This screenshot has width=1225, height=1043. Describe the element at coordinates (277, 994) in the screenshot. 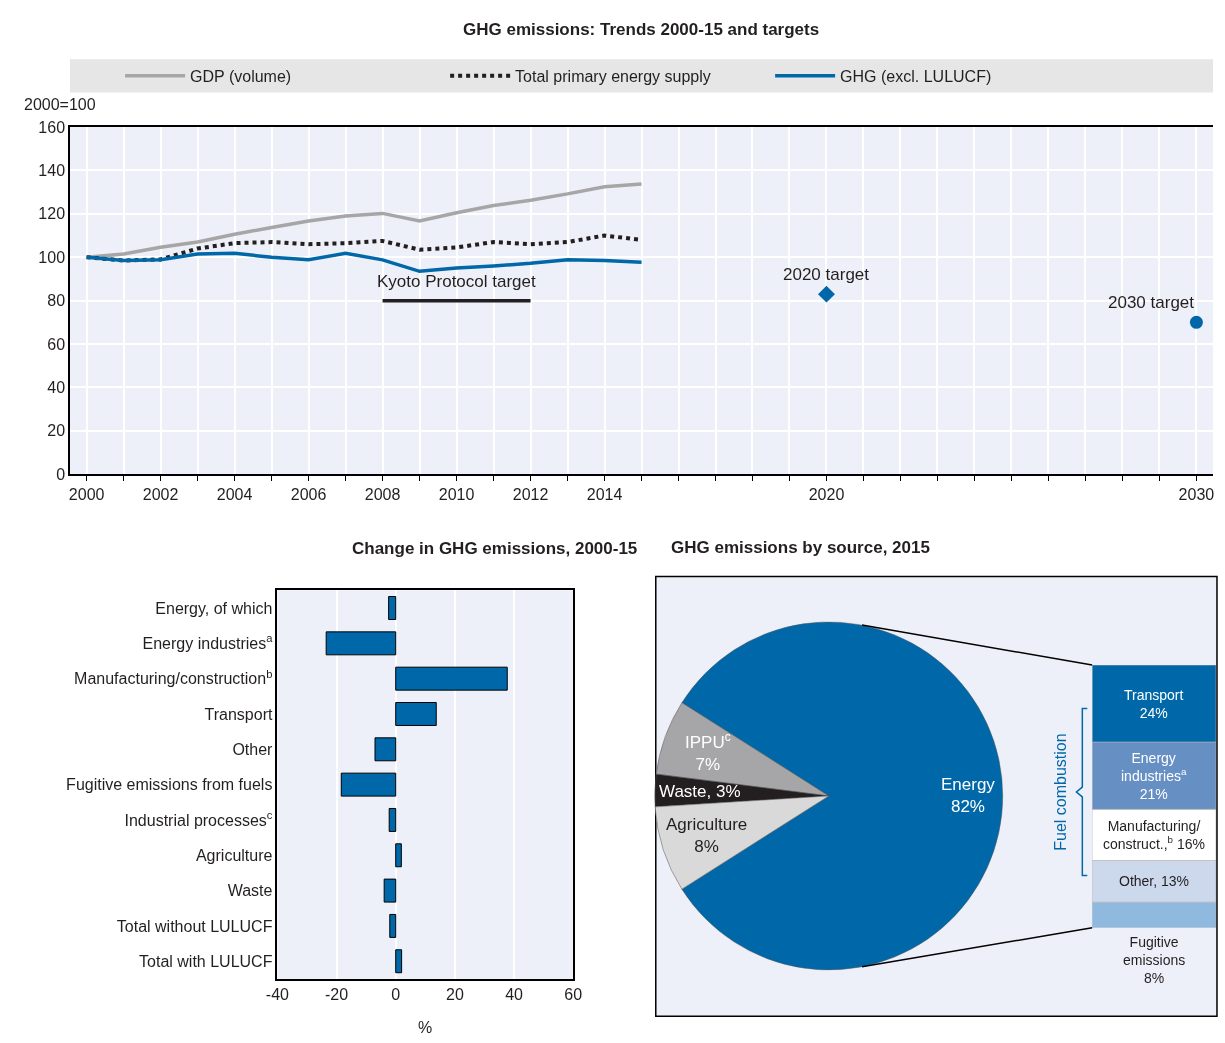

I see `x-tick-label: -40` at that location.